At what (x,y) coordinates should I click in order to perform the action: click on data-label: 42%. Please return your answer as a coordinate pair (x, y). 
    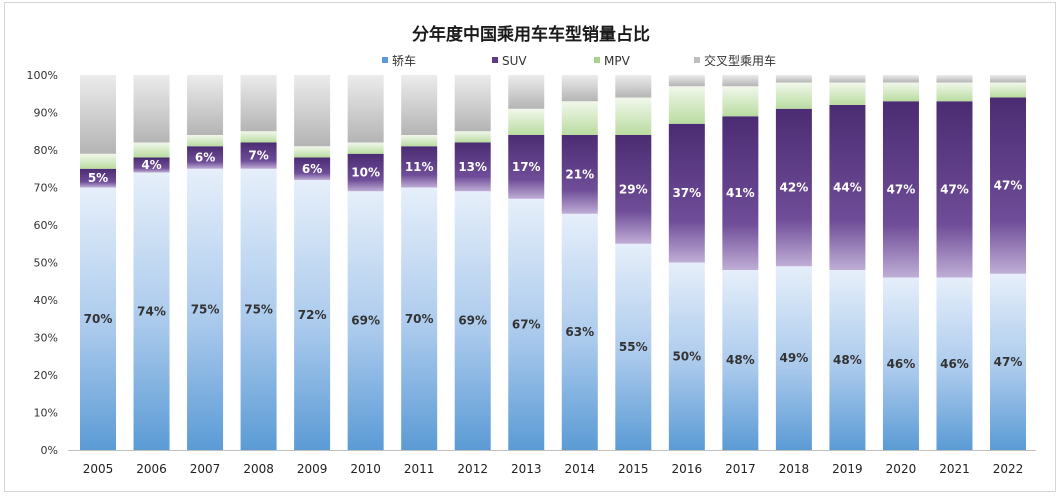
    Looking at the image, I should click on (794, 188).